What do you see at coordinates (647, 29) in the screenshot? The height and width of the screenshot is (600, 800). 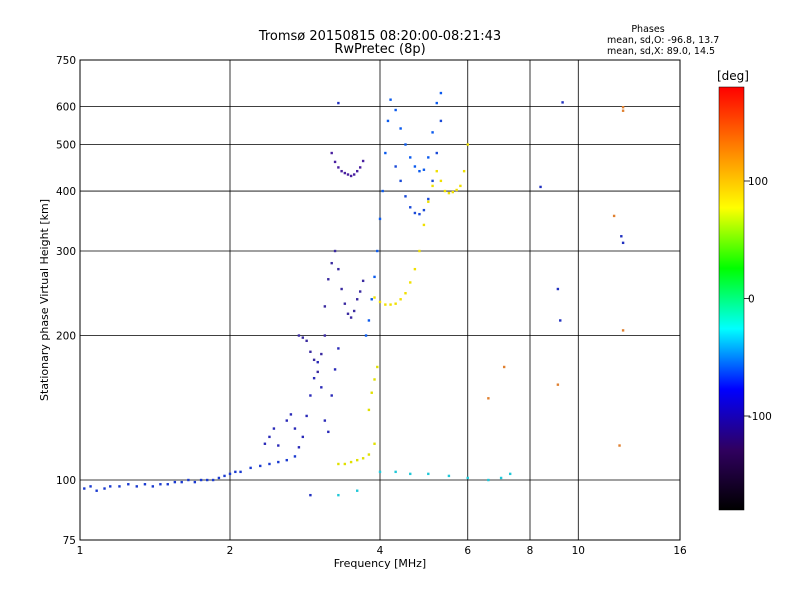 I see `phases-title: Phases` at bounding box center [647, 29].